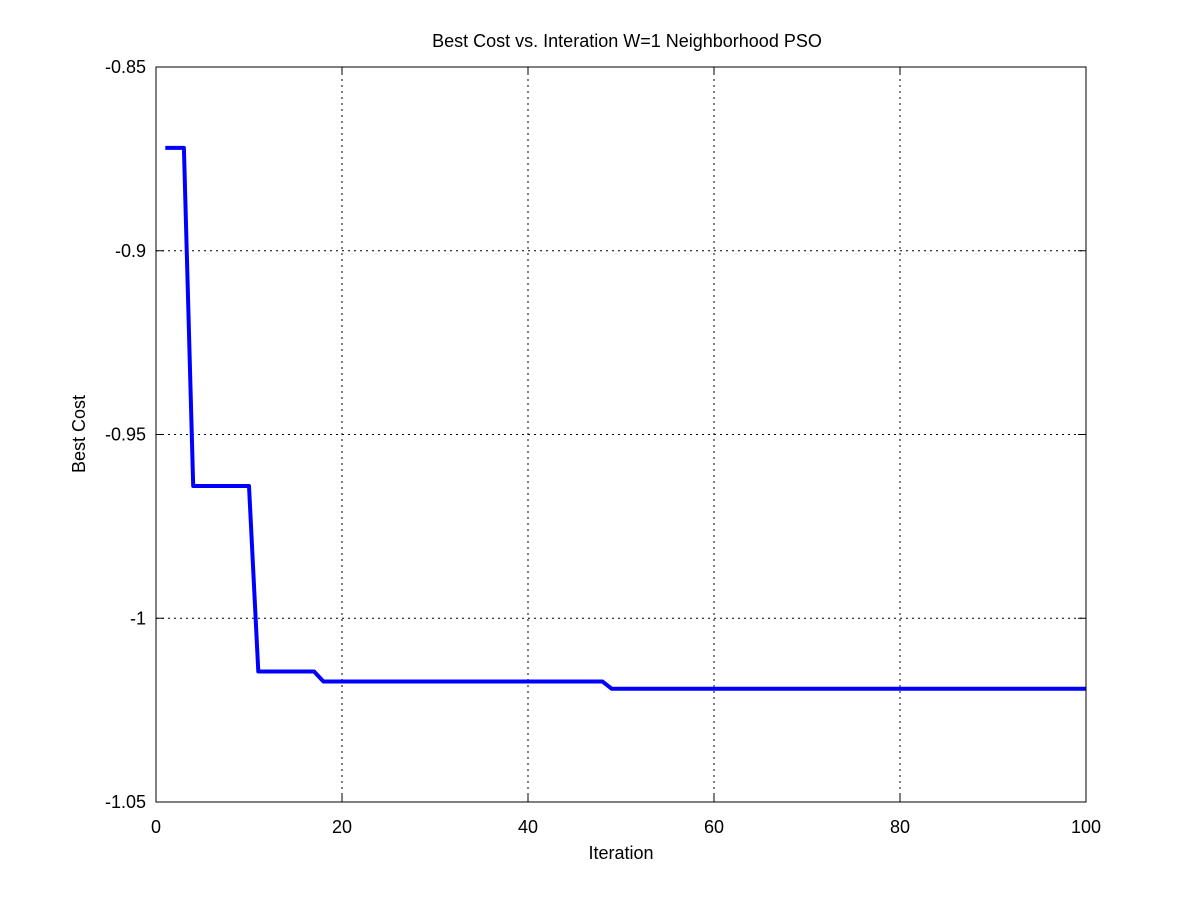  I want to click on y-tick-labels: -1.05 -1 -0.95 -0.9 -0.85, so click(125, 434).